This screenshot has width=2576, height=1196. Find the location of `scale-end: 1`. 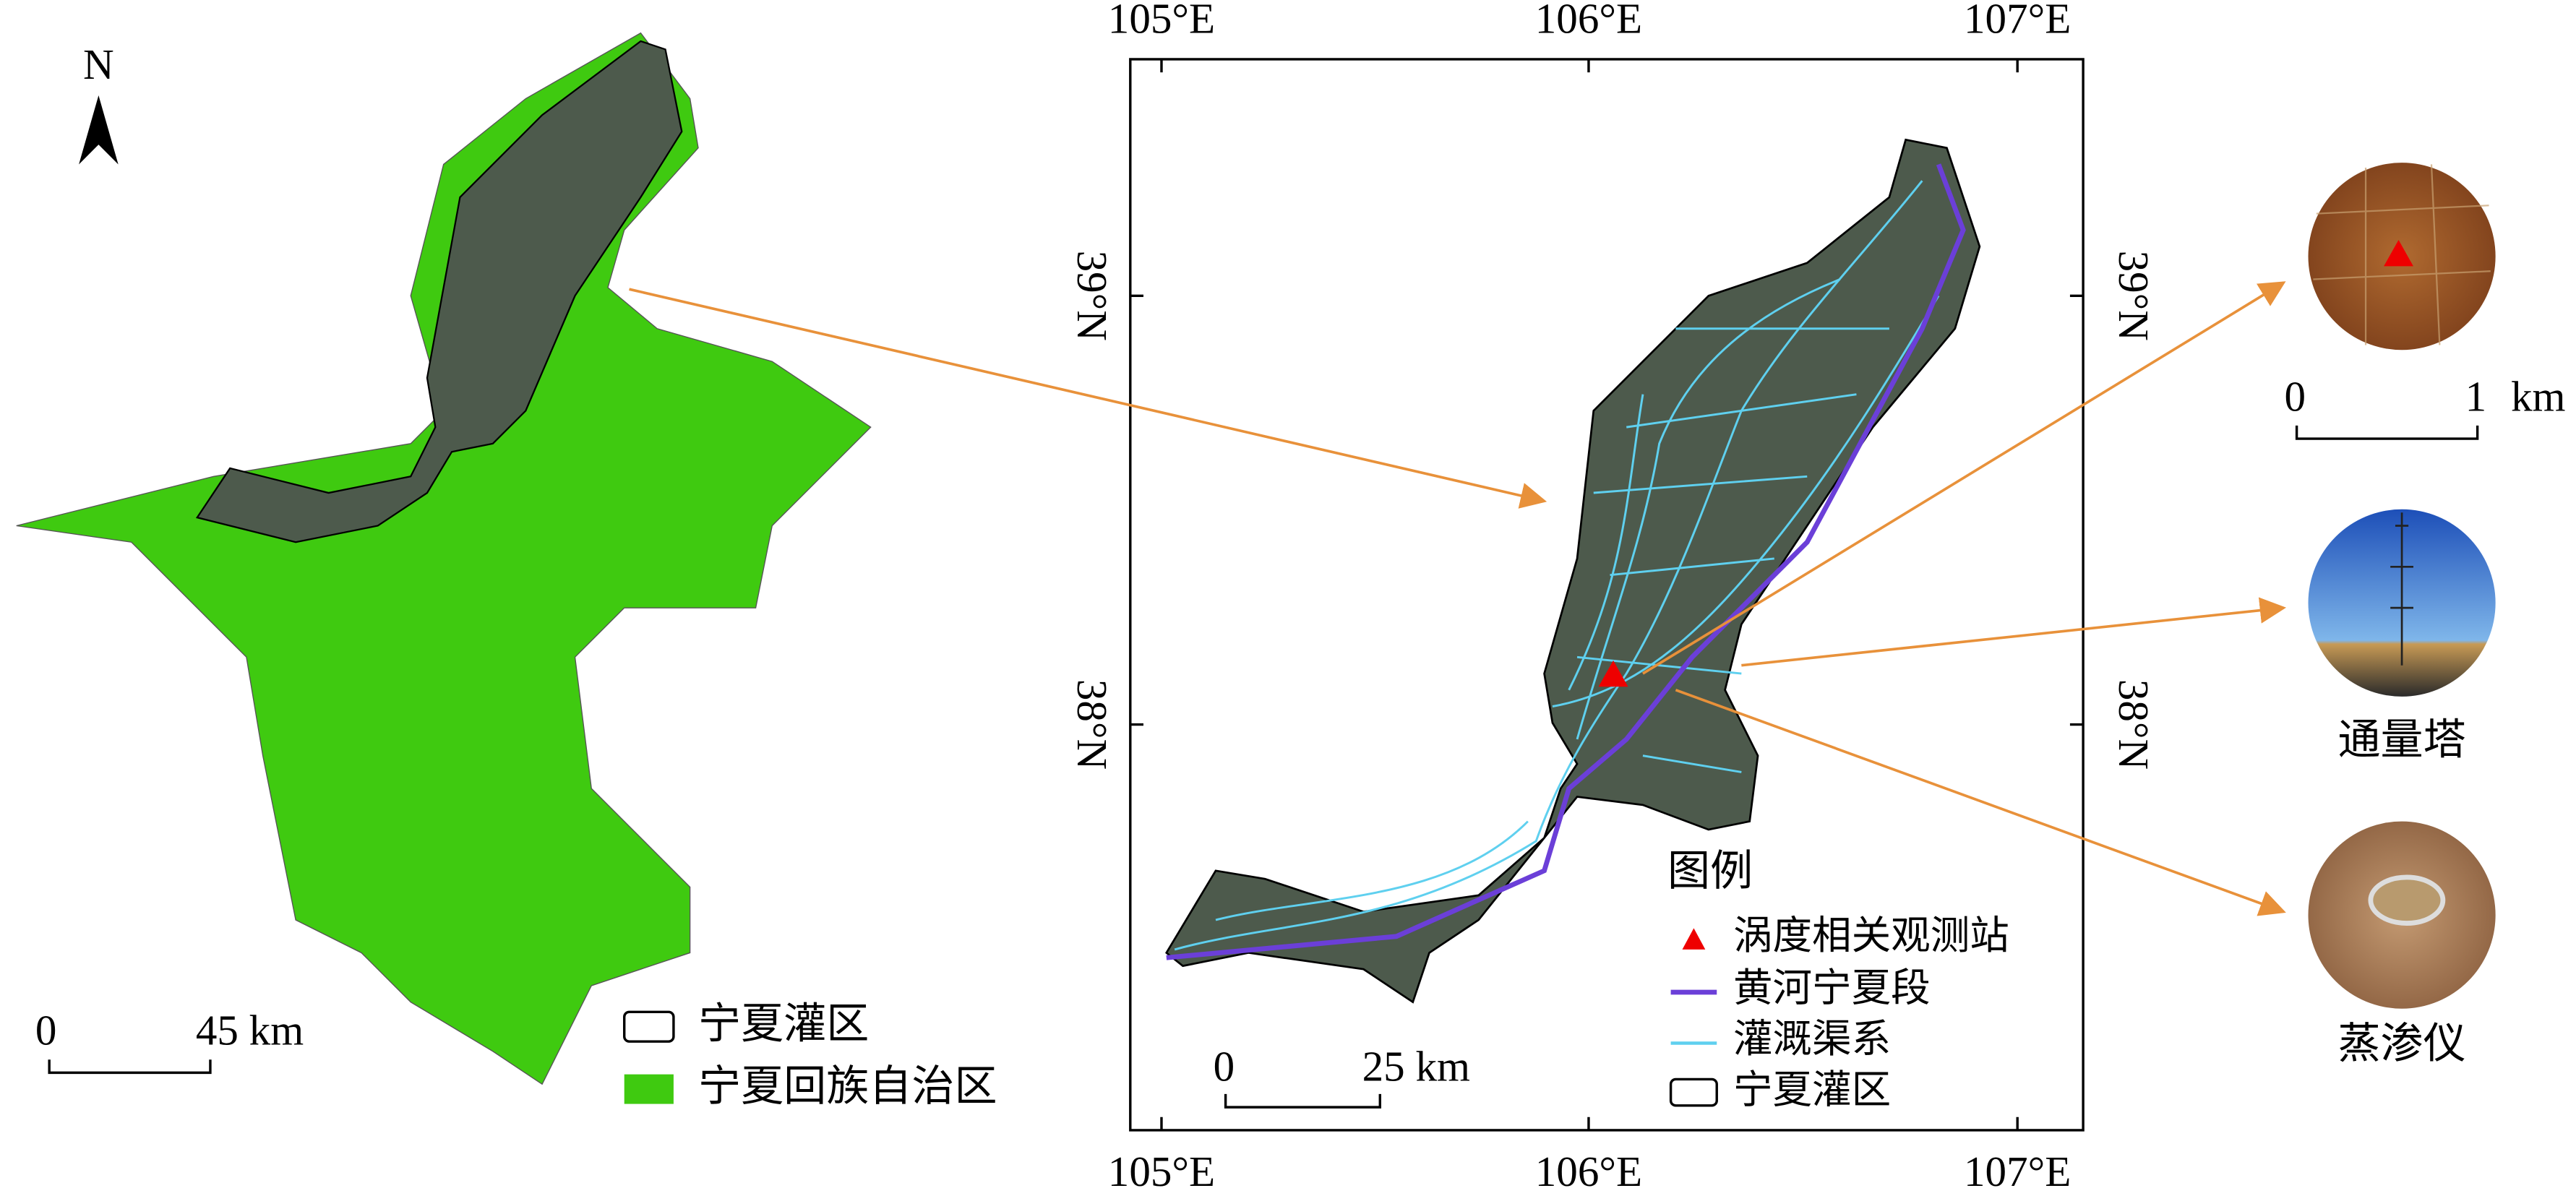

scale-end: 1 is located at coordinates (2476, 396).